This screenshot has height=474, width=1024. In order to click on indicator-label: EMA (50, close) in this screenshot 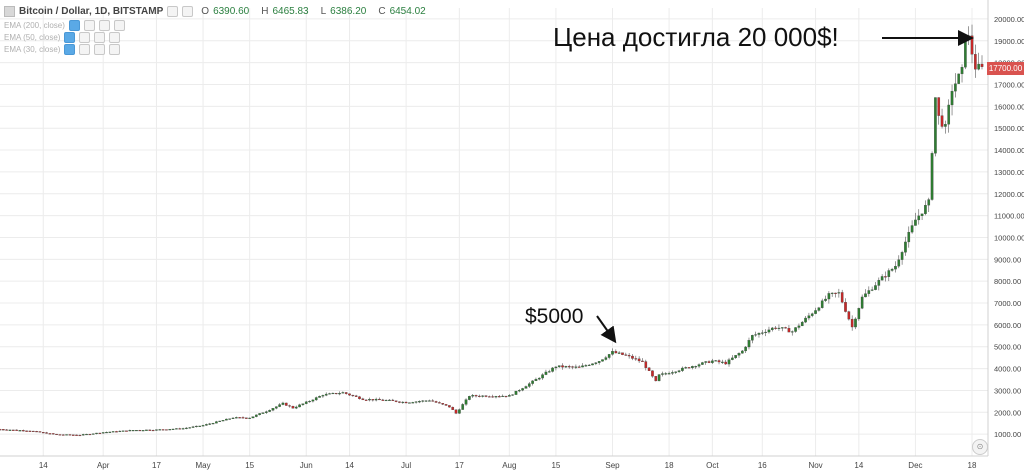, I will do `click(32, 37)`.